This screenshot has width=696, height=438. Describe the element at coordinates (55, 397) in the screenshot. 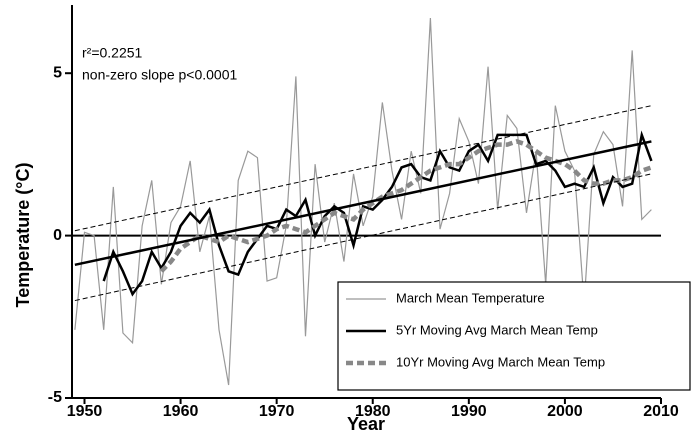

I see `y-tick-label: -5` at that location.